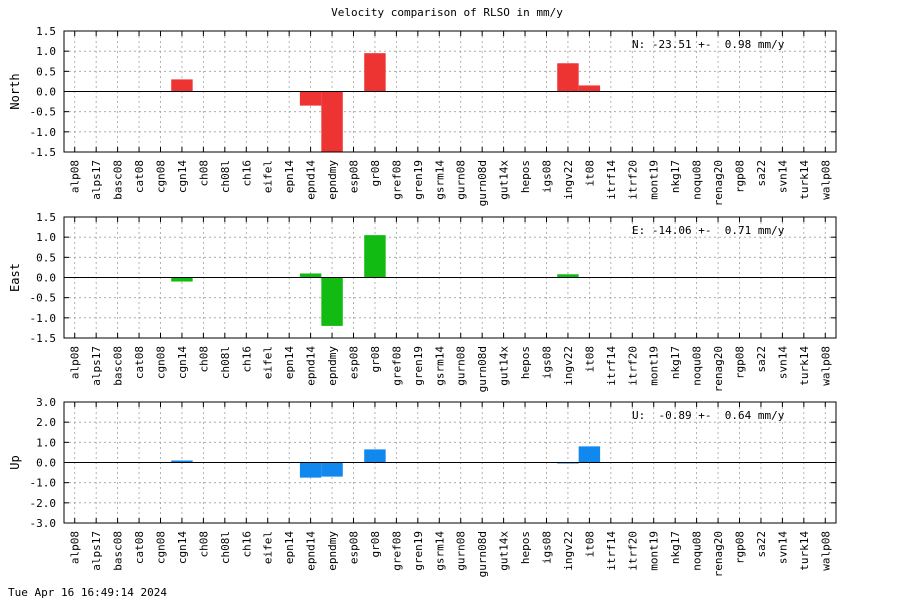 The image size is (900, 600). I want to click on category-label: cgn14, so click(182, 547).